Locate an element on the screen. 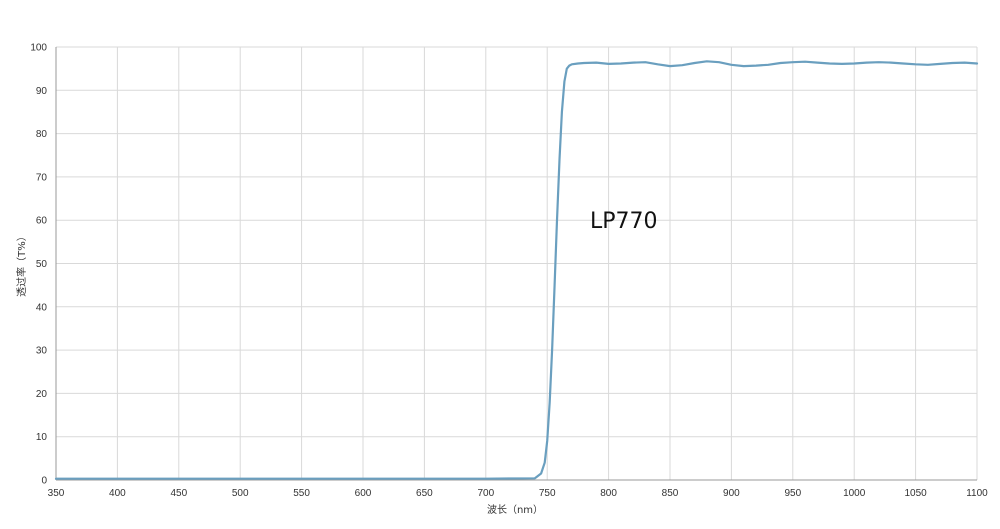 Image resolution: width=1000 pixels, height=529 pixels. x-tick-label: 450 is located at coordinates (178, 493).